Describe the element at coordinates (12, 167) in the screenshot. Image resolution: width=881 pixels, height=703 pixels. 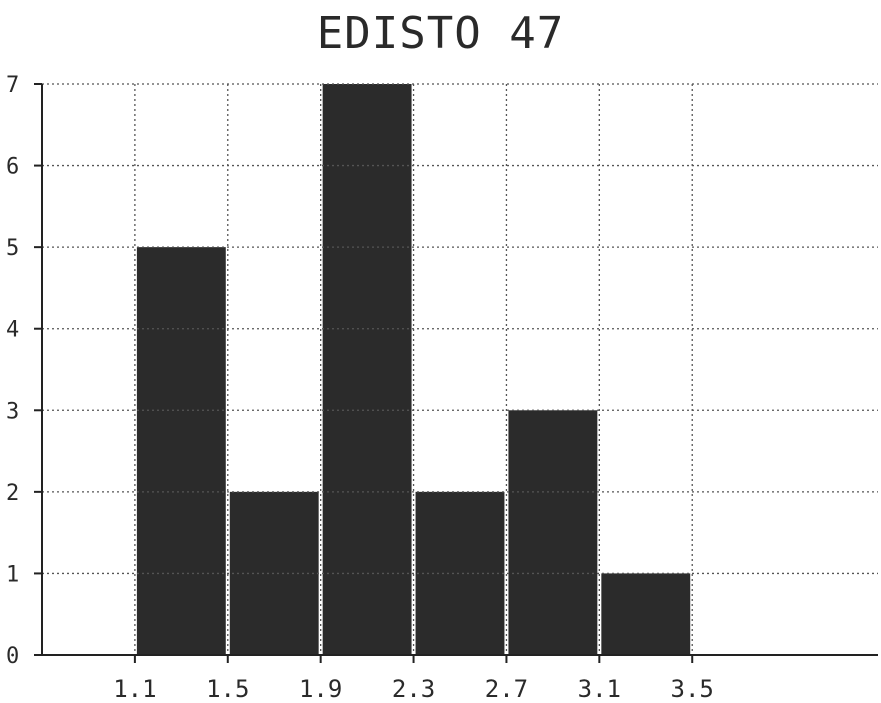
I see `y-tick-label: 6` at that location.